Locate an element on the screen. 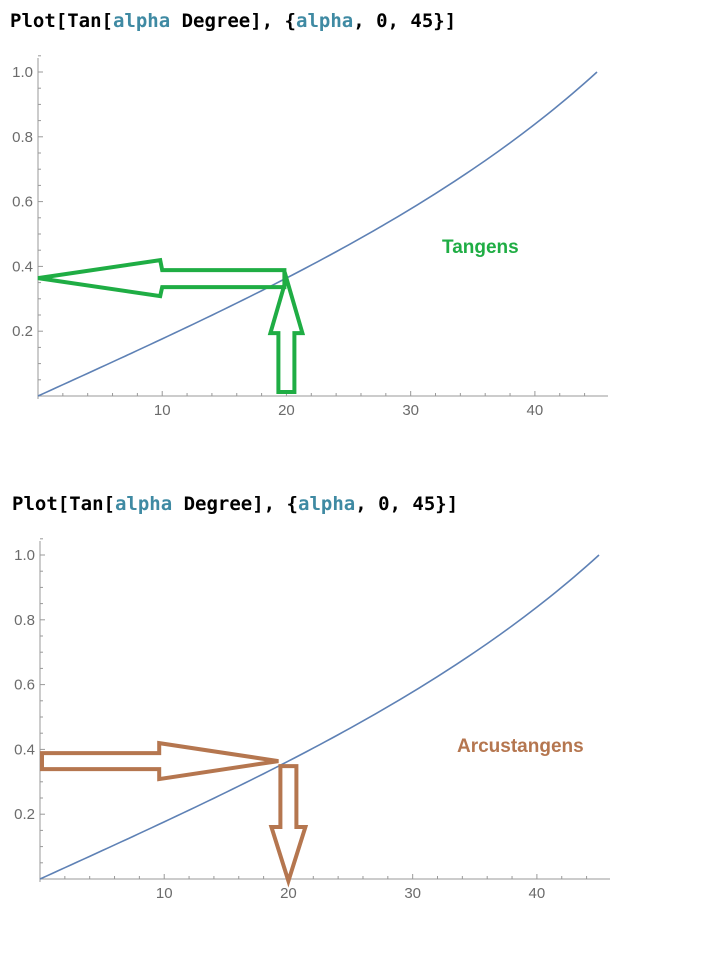  annotation-label: Tangens is located at coordinates (480, 247).